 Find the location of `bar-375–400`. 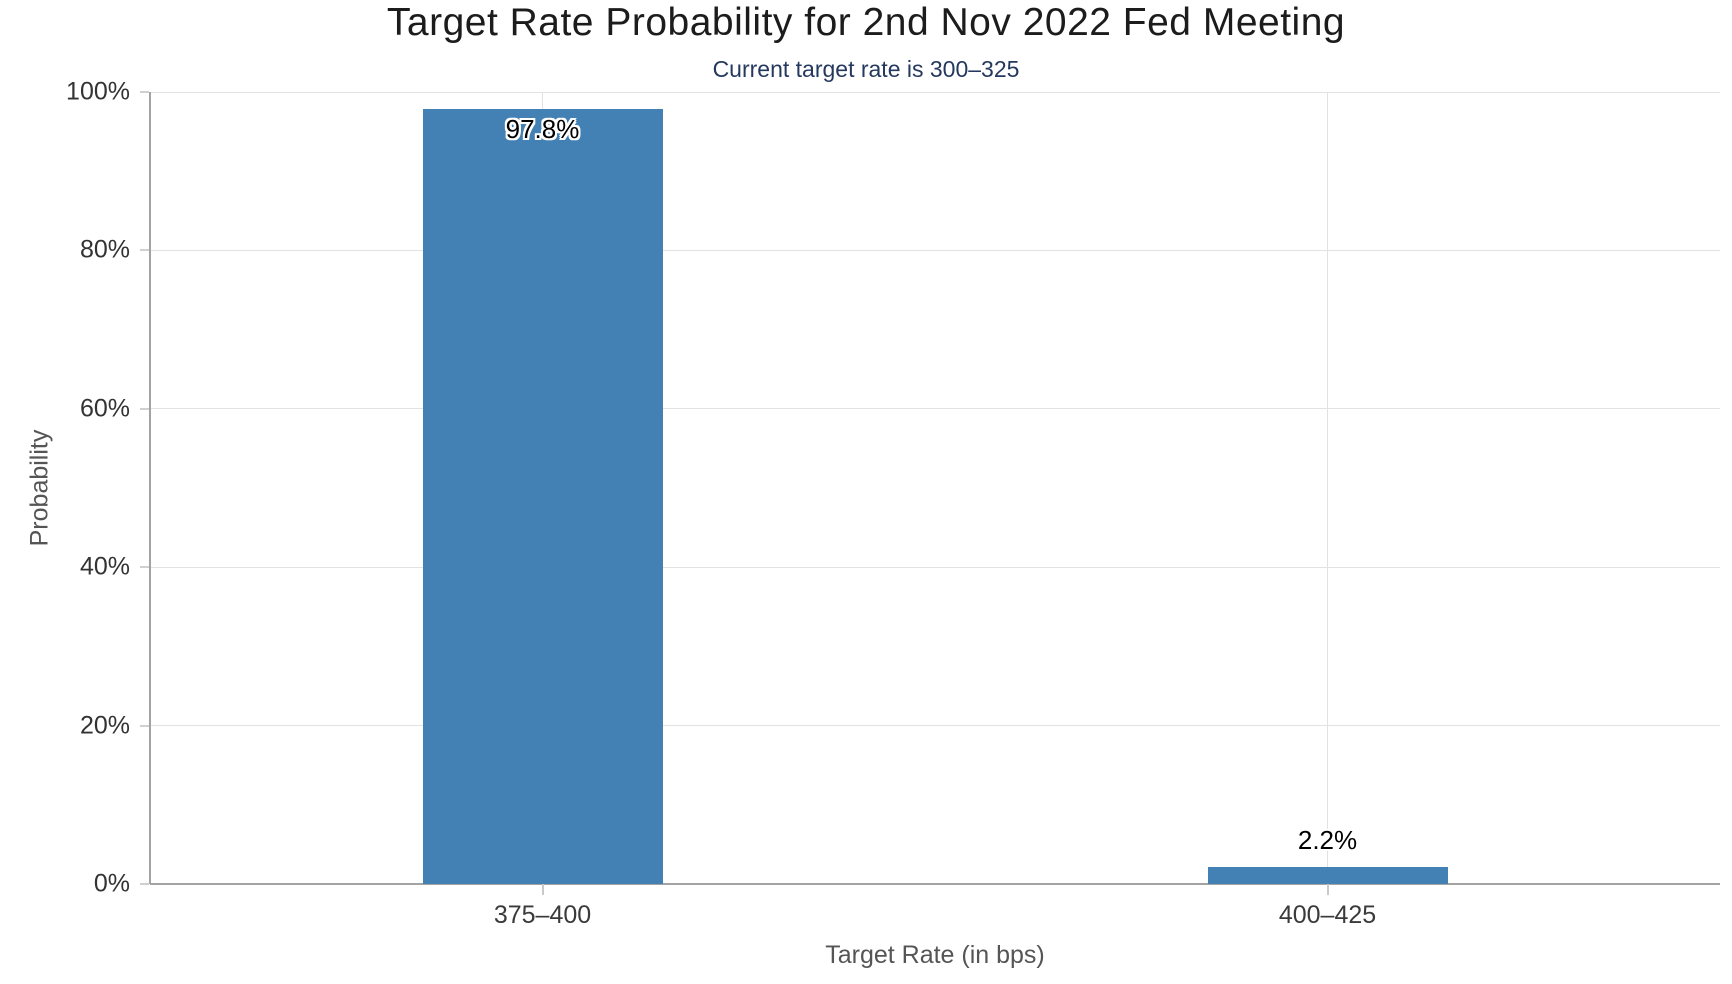

bar-375–400 is located at coordinates (542, 496).